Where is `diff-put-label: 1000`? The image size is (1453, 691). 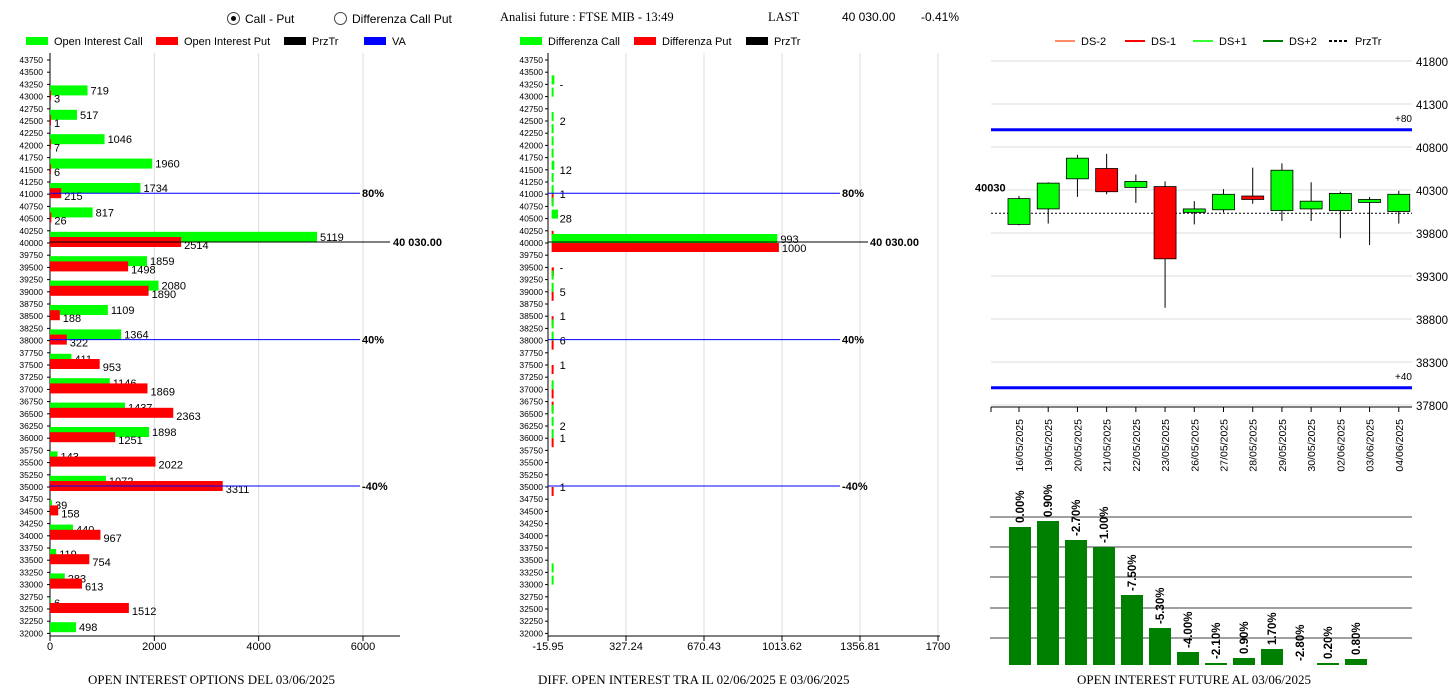
diff-put-label: 1000 is located at coordinates (794, 249).